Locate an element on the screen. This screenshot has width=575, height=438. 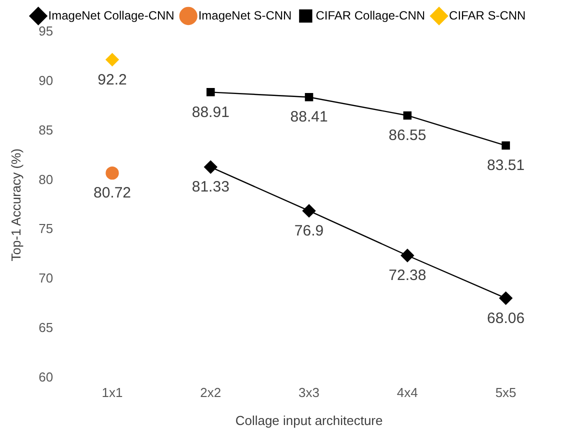
x-tick-label: 4x4 is located at coordinates (407, 392).